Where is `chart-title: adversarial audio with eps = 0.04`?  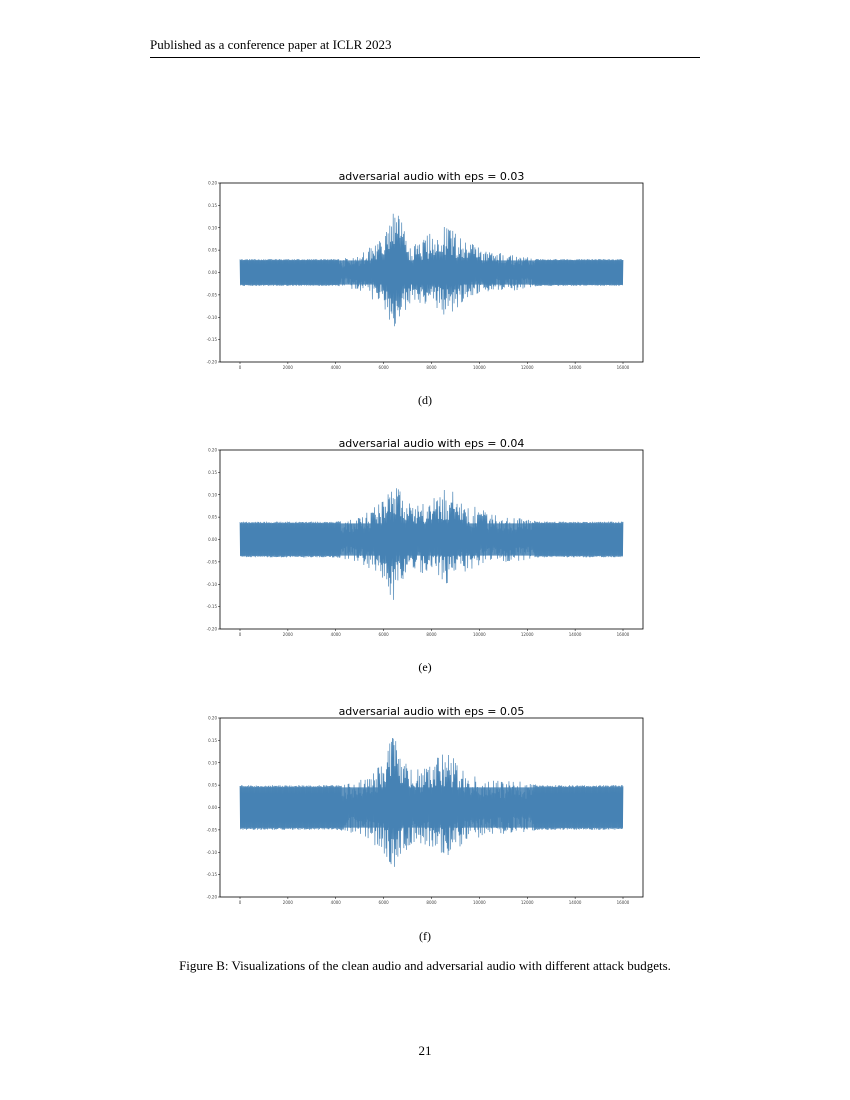
chart-title: adversarial audio with eps = 0.04 is located at coordinates (432, 443).